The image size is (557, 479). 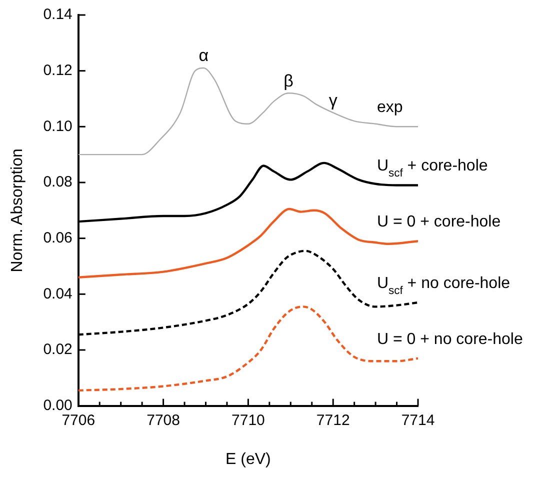 I want to click on x-tick-label: 7708, so click(x=163, y=420).